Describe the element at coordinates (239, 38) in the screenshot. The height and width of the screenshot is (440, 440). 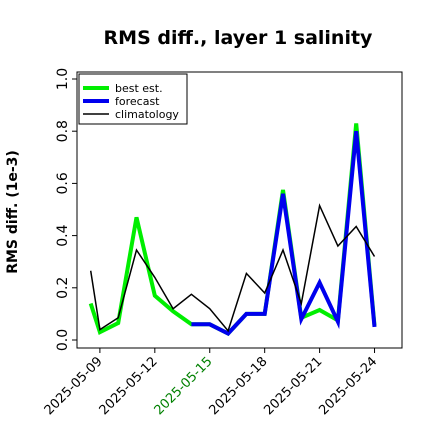
I see `chart-title: RMS diff., layer 1 salinity` at that location.